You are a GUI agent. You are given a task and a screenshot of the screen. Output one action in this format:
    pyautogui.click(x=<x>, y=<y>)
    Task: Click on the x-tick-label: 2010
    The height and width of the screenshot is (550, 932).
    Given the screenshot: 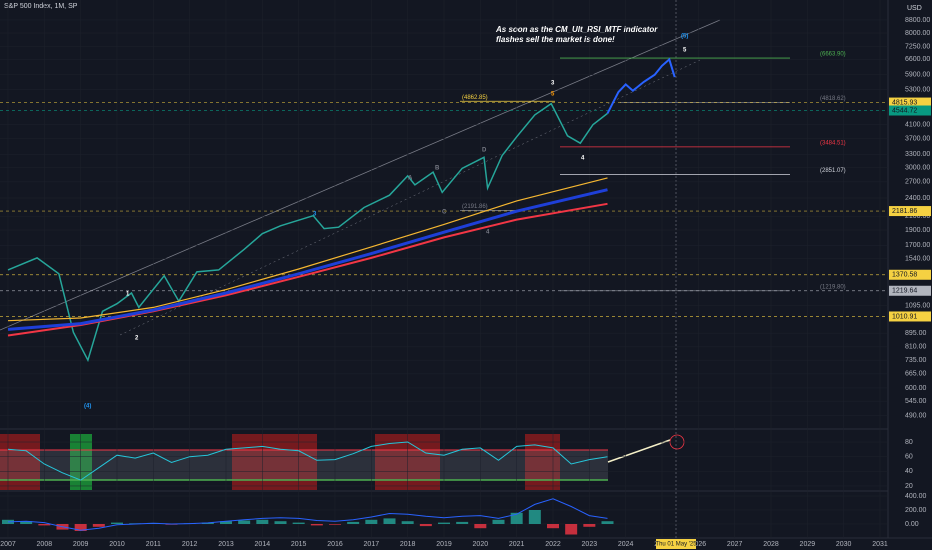 What is the action you would take?
    pyautogui.click(x=117, y=544)
    